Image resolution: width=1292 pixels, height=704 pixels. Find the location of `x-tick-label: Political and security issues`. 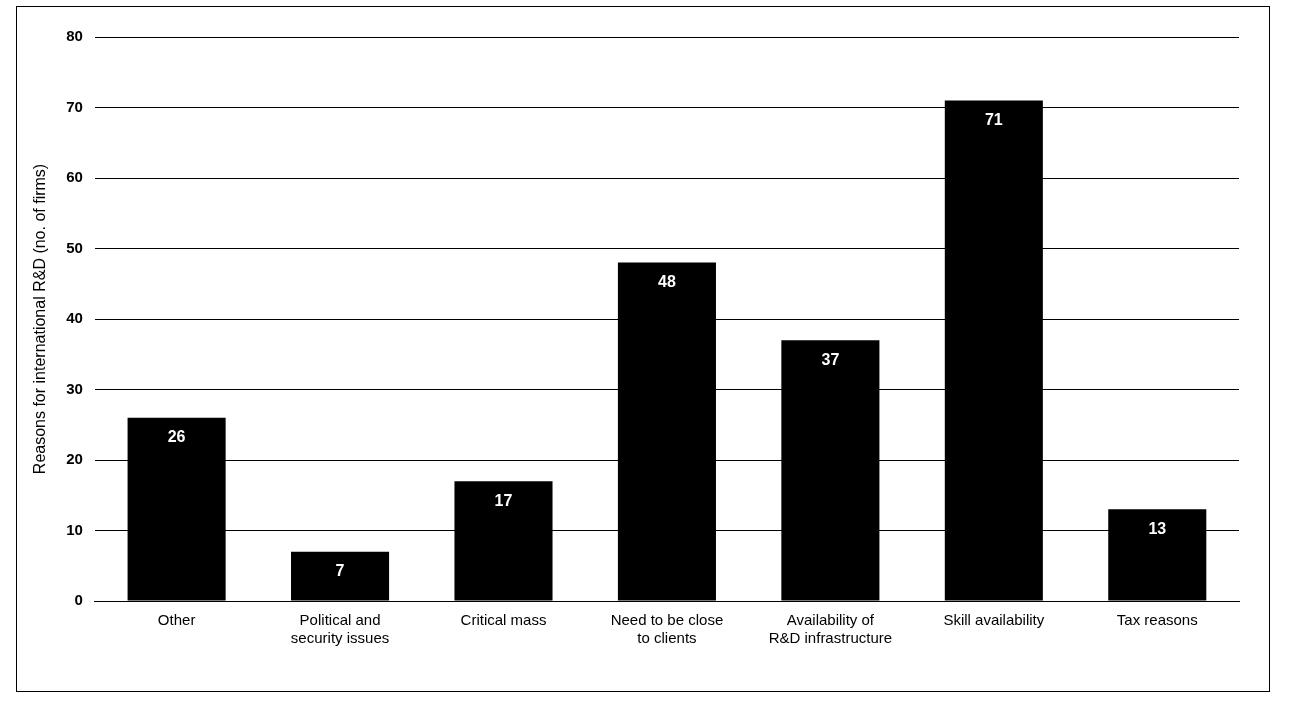

x-tick-label: Political and security issues is located at coordinates (340, 629).